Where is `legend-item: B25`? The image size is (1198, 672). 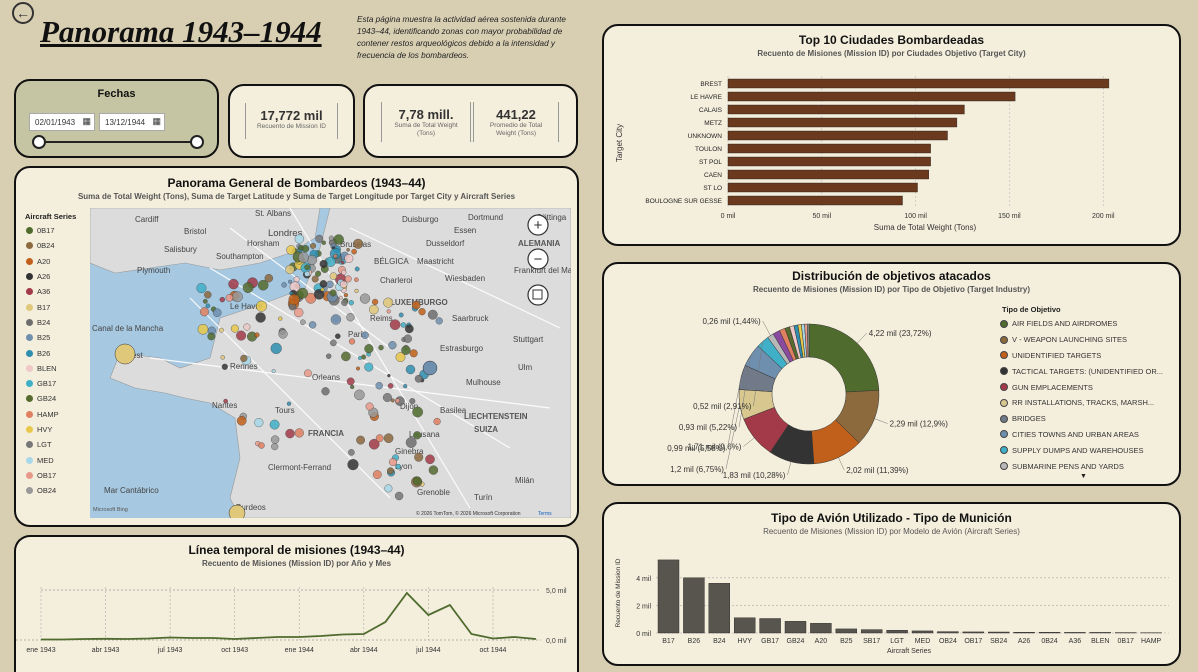 legend-item: B25 is located at coordinates (42, 337).